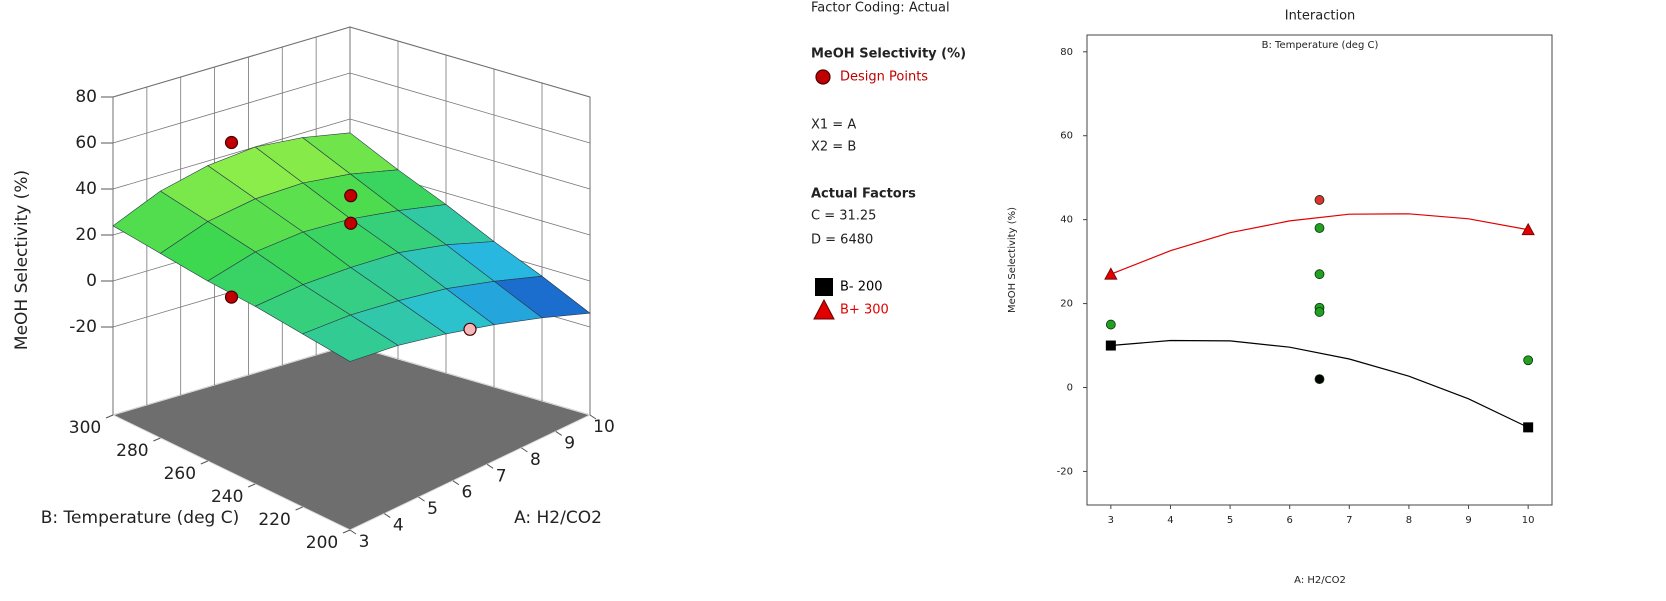 The width and height of the screenshot is (1666, 601). I want to click on y-tick-label: 280, so click(132, 451).